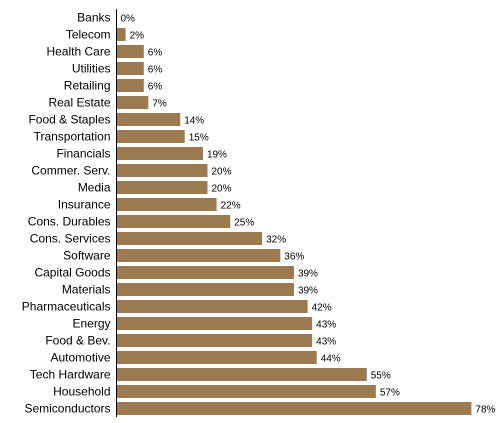 This screenshot has width=500, height=423. I want to click on bar-pharmaceuticals, so click(212, 306).